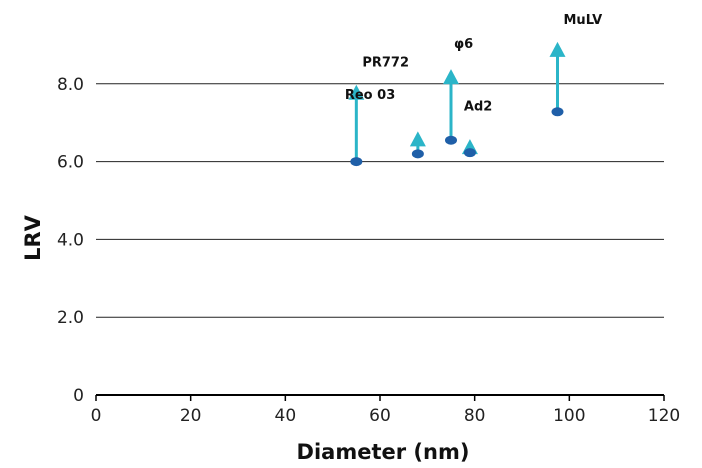 The width and height of the screenshot is (702, 468). I want to click on x-tick-label: 100, so click(569, 416).